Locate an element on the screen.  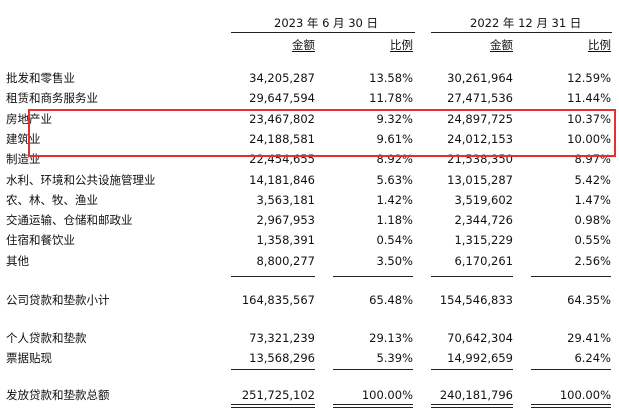
amount-2022: 6,170,261 is located at coordinates (483, 260).